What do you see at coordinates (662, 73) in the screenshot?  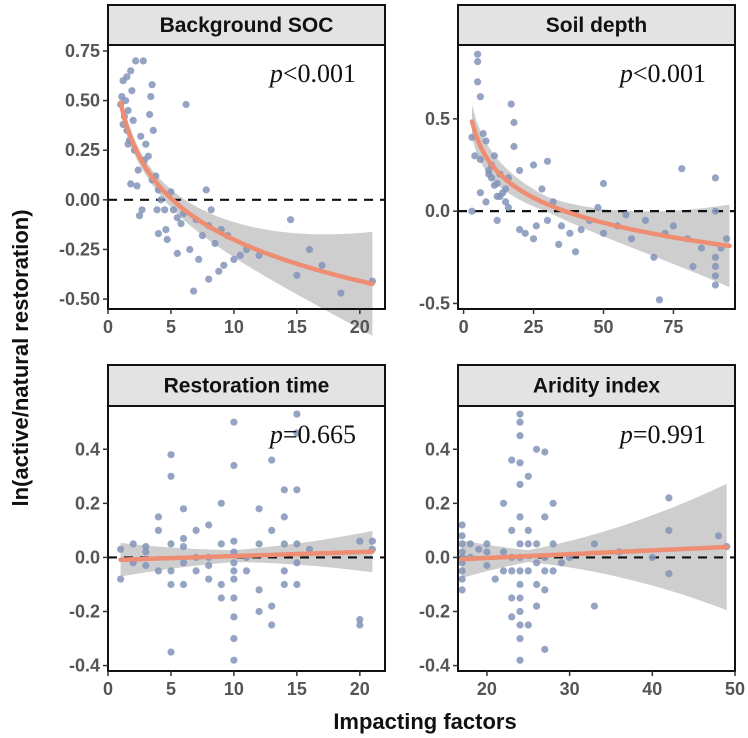 I see `p-value-annotation: p<0.001` at bounding box center [662, 73].